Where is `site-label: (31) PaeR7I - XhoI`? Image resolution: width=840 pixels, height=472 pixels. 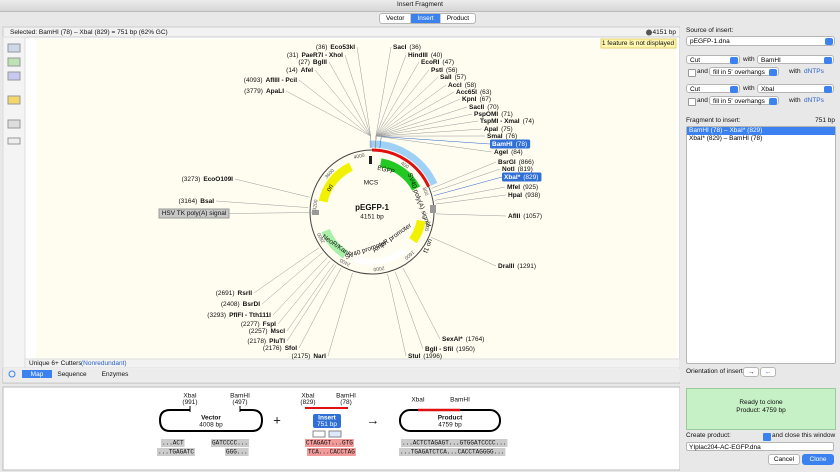
site-label: (31) PaeR7I - XhoI is located at coordinates (315, 55).